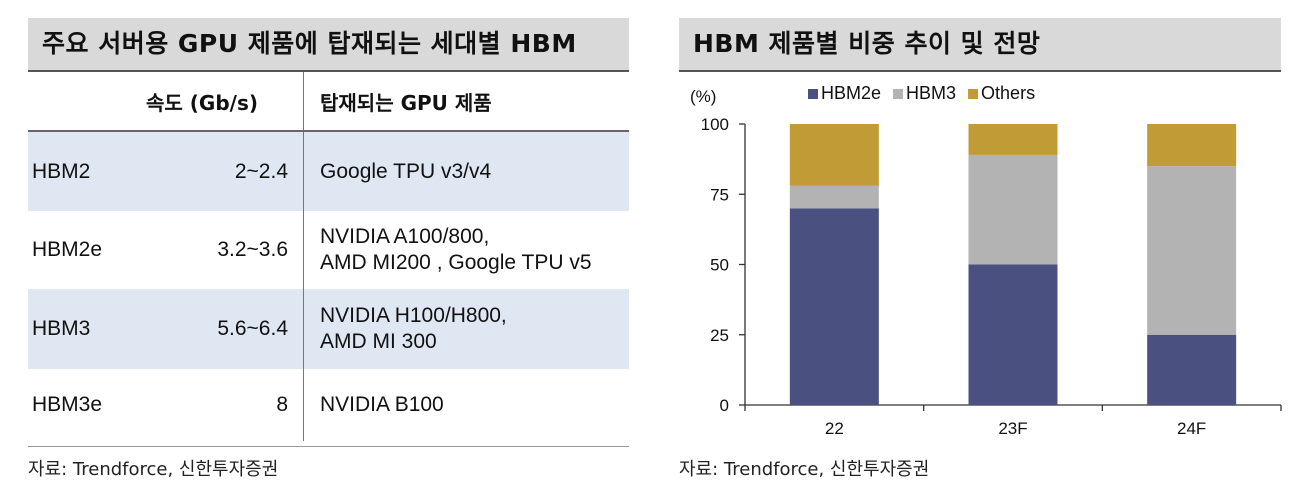 The width and height of the screenshot is (1294, 487). Describe the element at coordinates (225, 102) in the screenshot. I see `header-speed: 속도 (Gb/s)` at that location.